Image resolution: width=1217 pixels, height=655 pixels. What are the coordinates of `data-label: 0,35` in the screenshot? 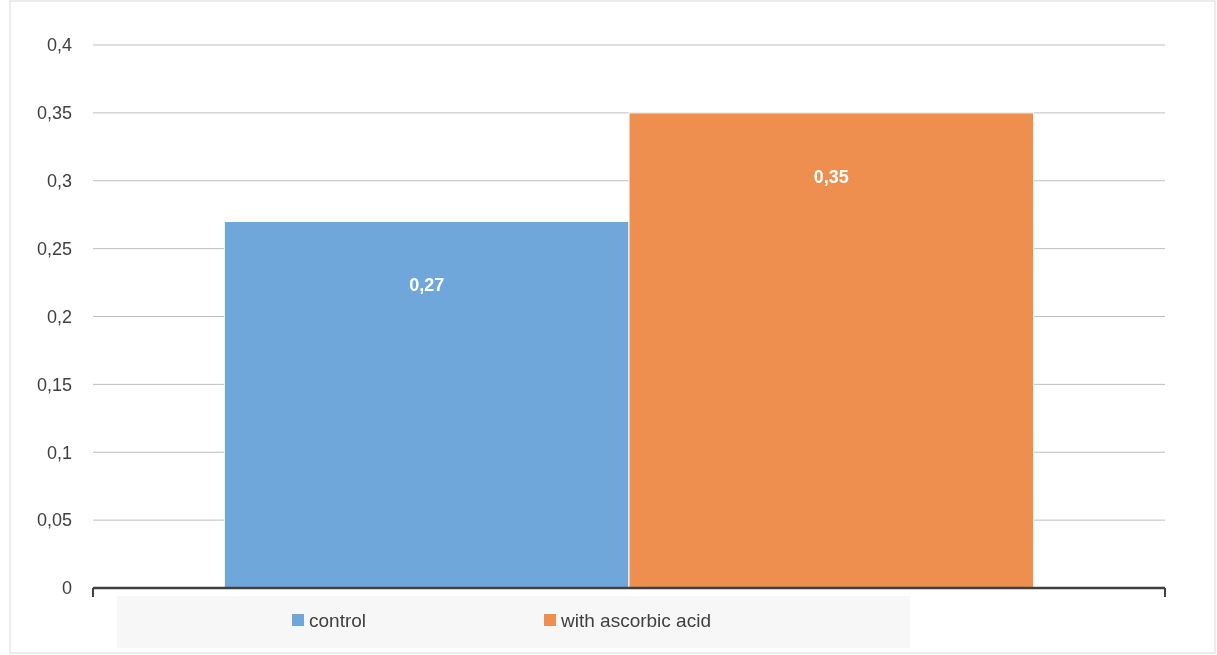 It's located at (831, 176).